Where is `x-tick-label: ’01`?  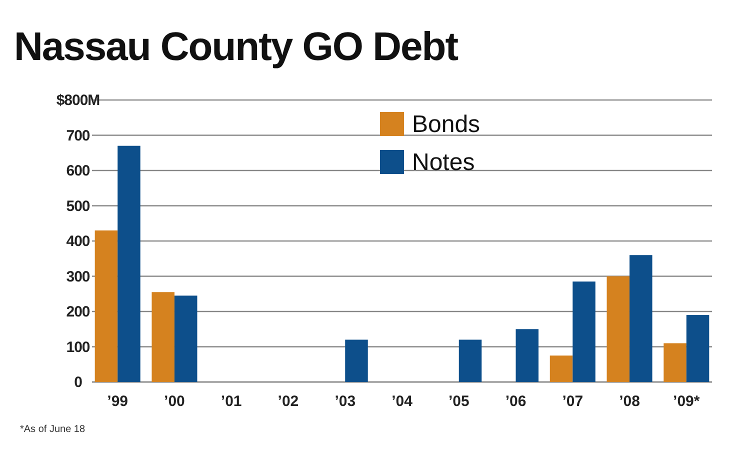 x-tick-label: ’01 is located at coordinates (231, 401).